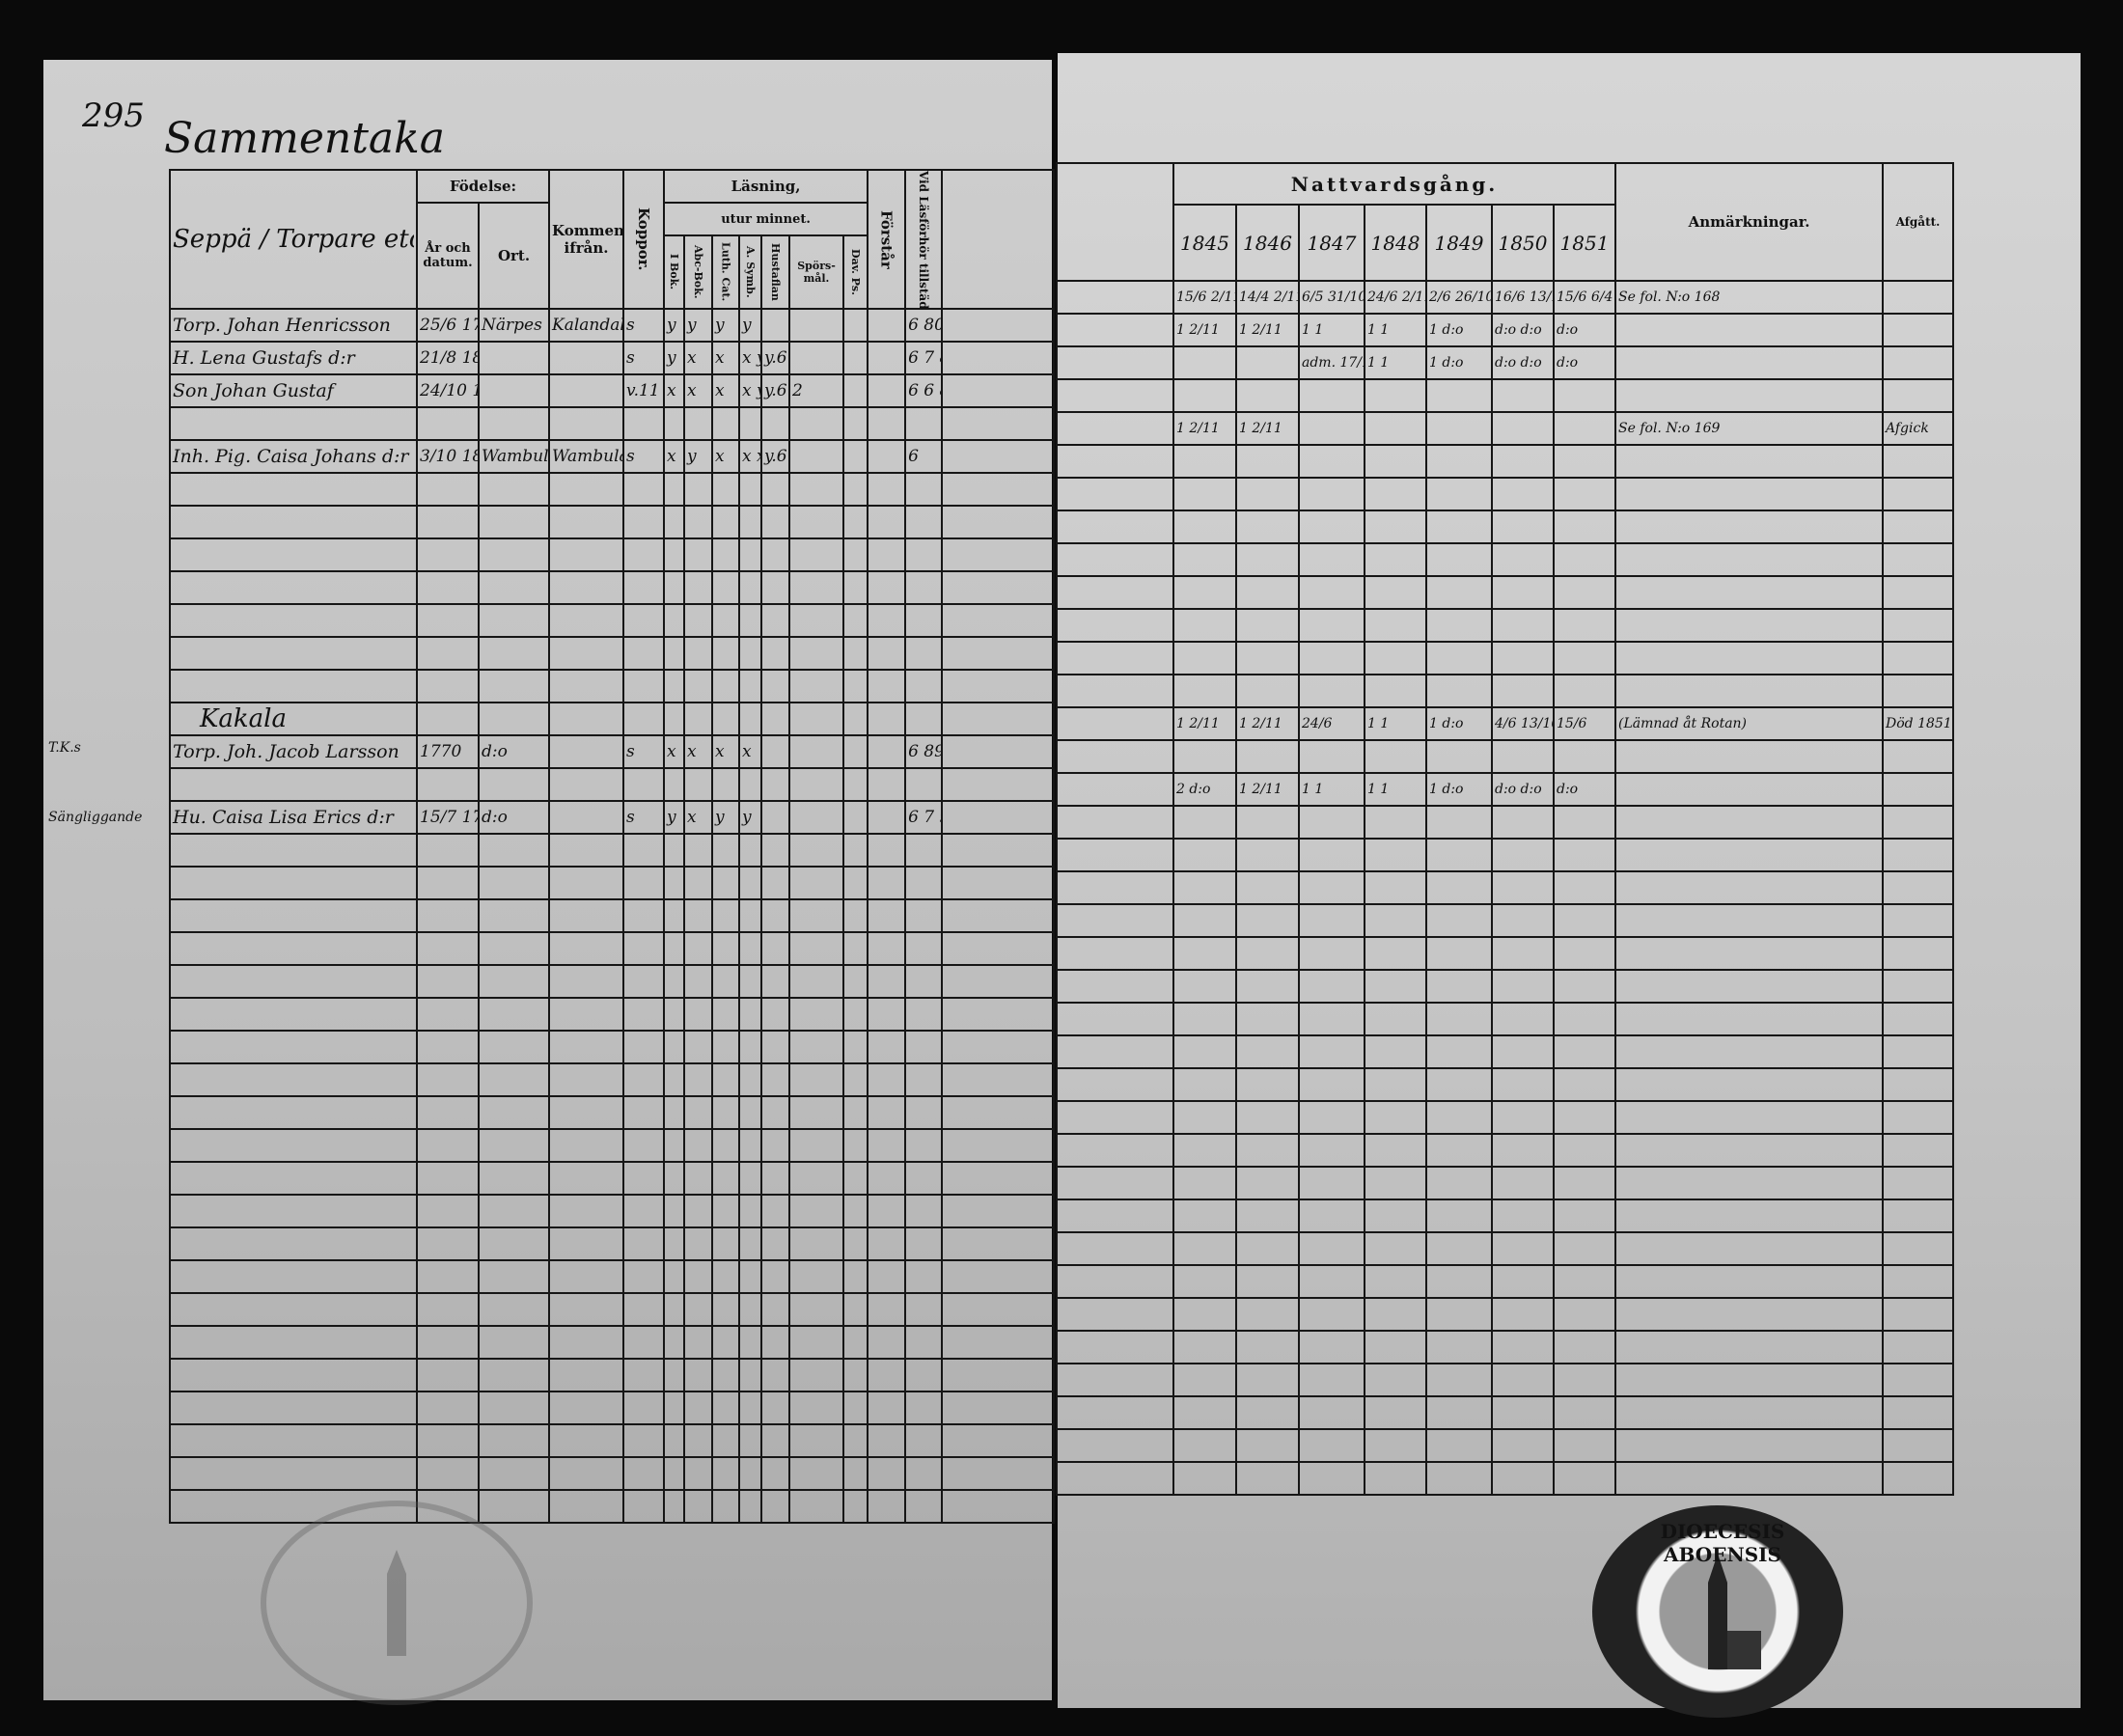 Image resolution: width=2123 pixels, height=1736 pixels. I want to click on cell-koppor: s, so click(643, 751).